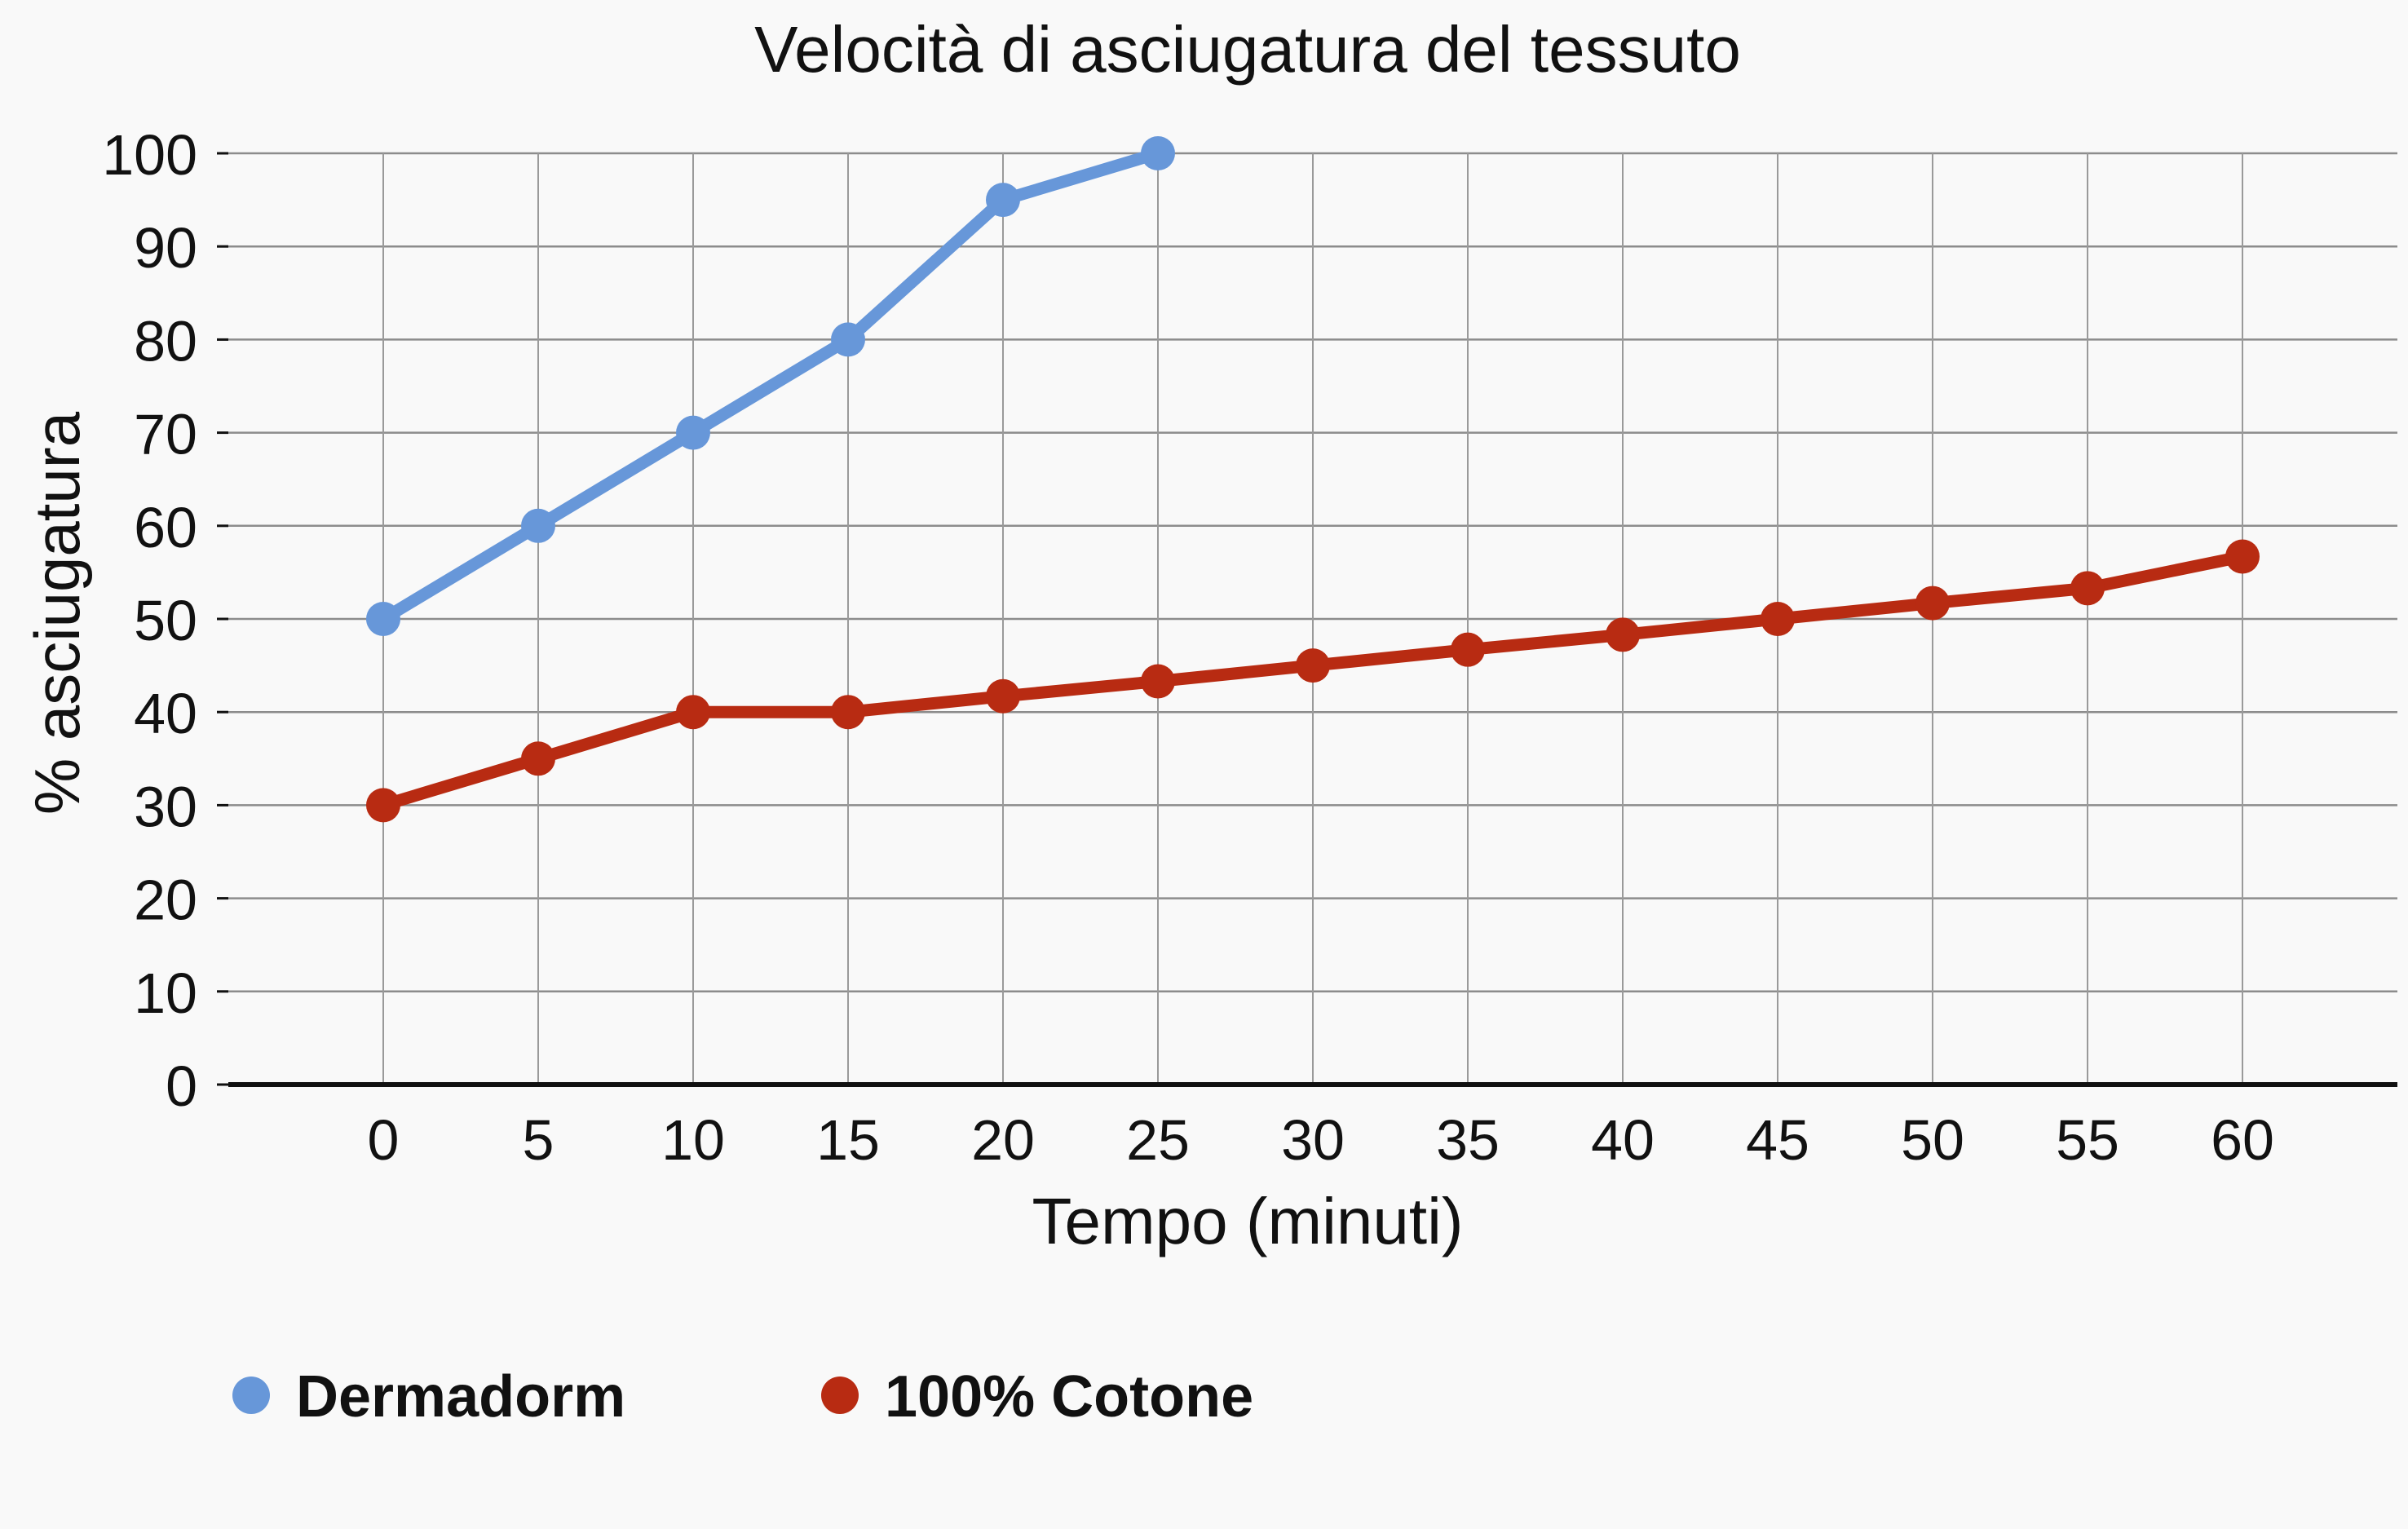 The height and width of the screenshot is (1529, 2408). What do you see at coordinates (1777, 1140) in the screenshot?
I see `x-tick-label: 45` at bounding box center [1777, 1140].